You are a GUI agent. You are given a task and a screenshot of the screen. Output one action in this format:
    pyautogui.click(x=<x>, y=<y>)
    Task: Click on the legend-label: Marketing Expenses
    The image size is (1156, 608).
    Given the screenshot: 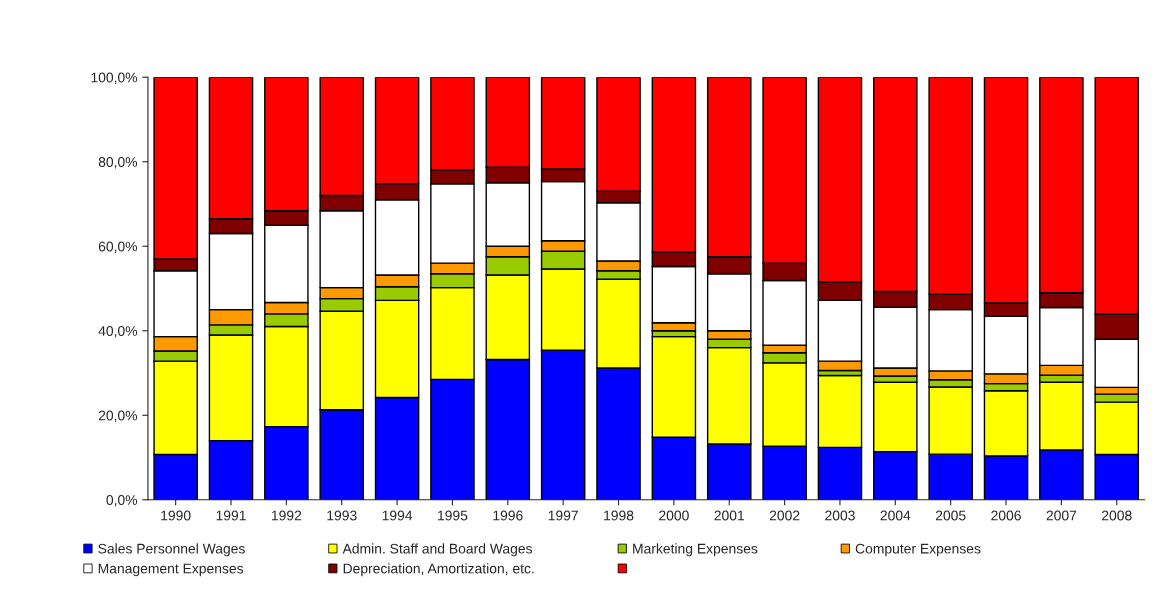 What is the action you would take?
    pyautogui.click(x=695, y=550)
    